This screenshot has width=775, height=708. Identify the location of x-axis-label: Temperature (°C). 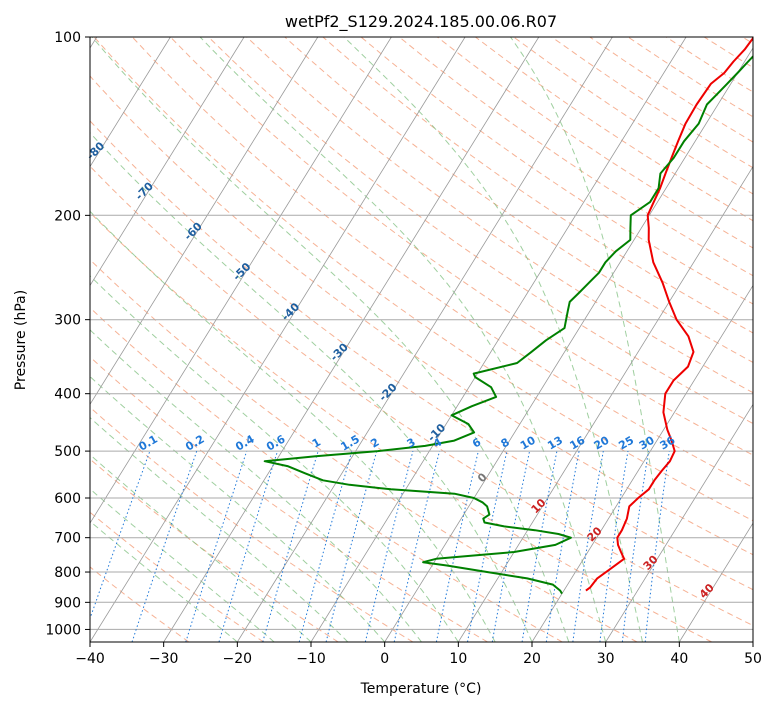
(421, 689).